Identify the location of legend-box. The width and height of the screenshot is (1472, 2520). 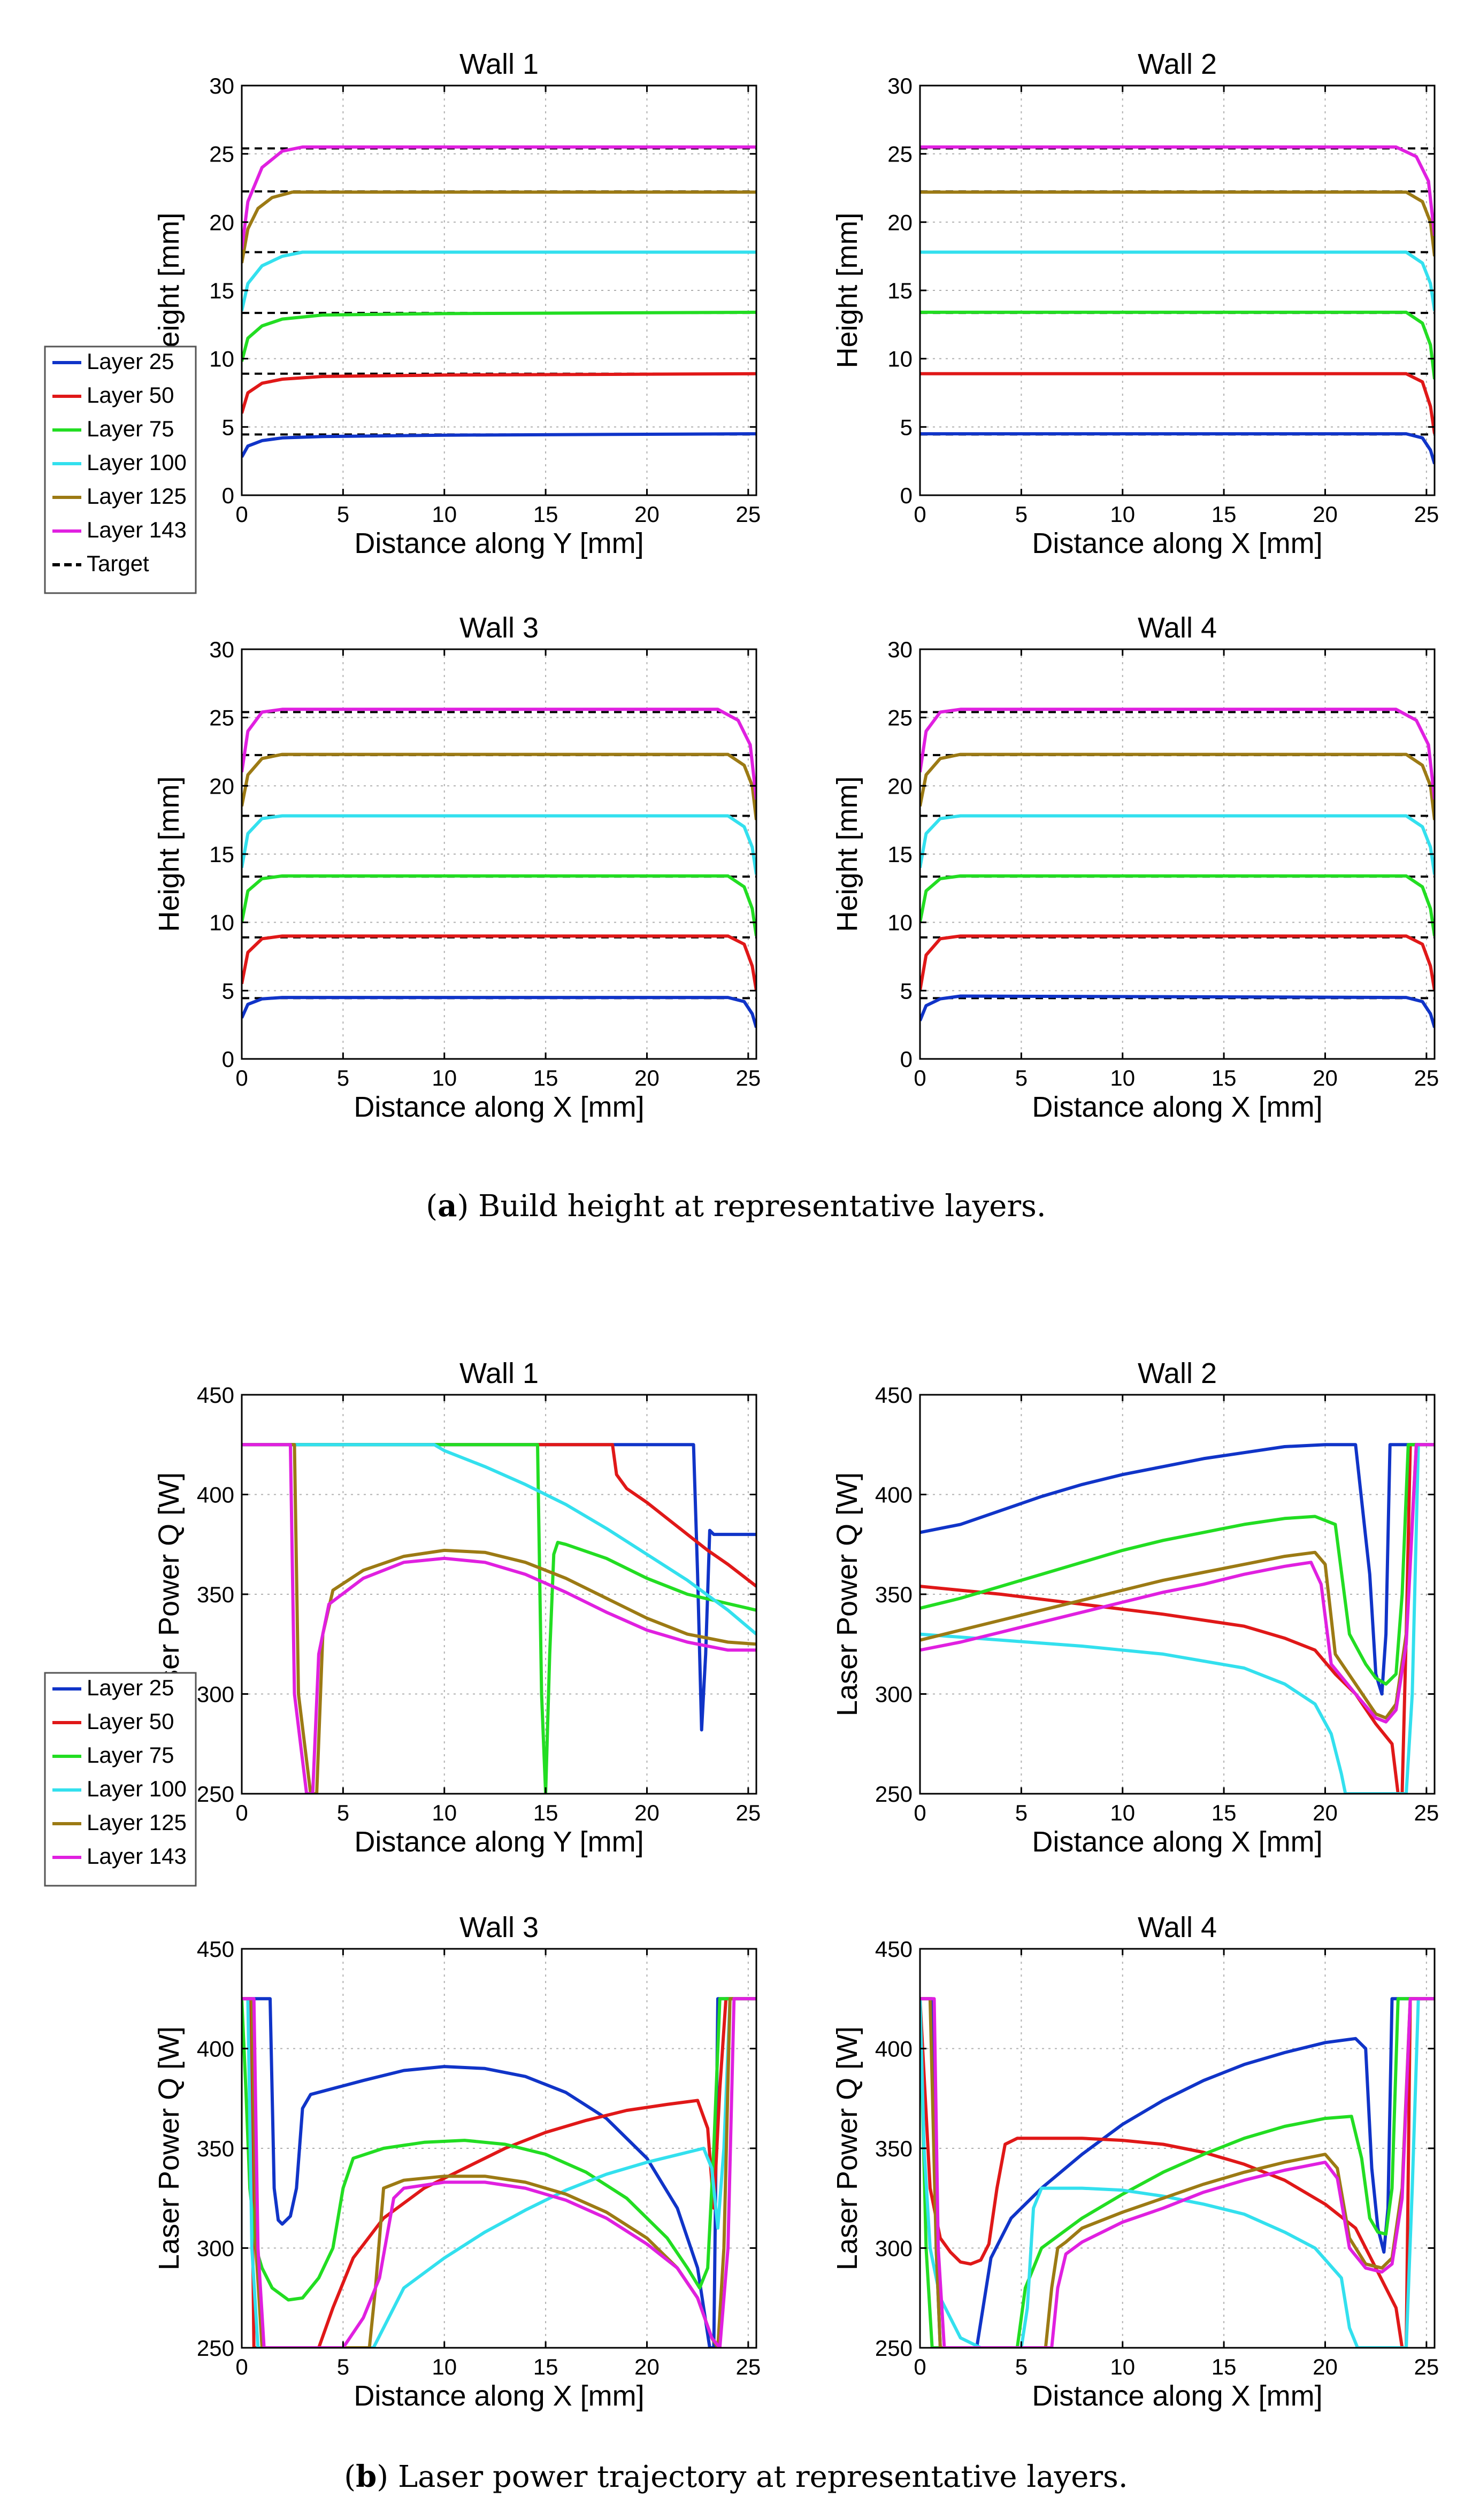
(120, 1779).